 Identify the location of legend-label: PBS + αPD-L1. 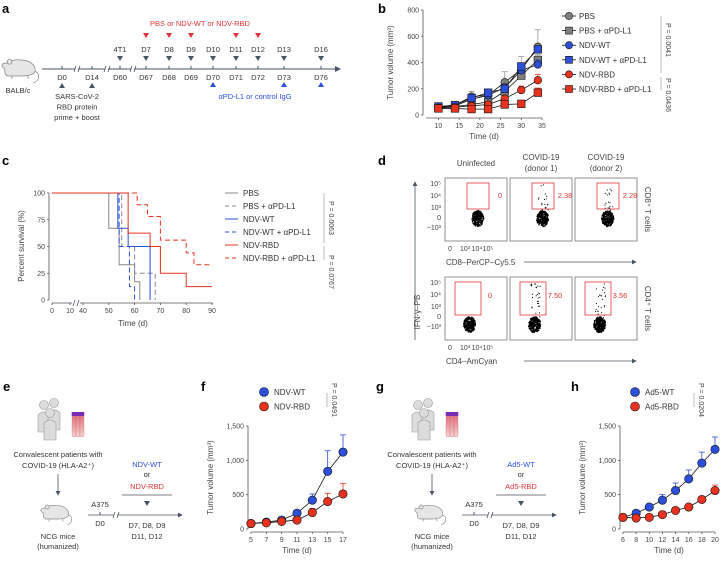
(605, 31).